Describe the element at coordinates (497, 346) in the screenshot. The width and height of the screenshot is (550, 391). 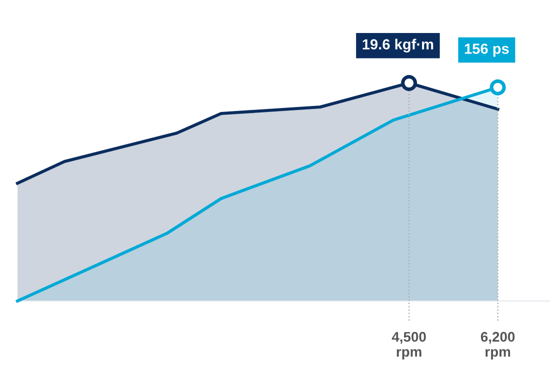
I see `x-tick-label: 6,200 rpm` at that location.